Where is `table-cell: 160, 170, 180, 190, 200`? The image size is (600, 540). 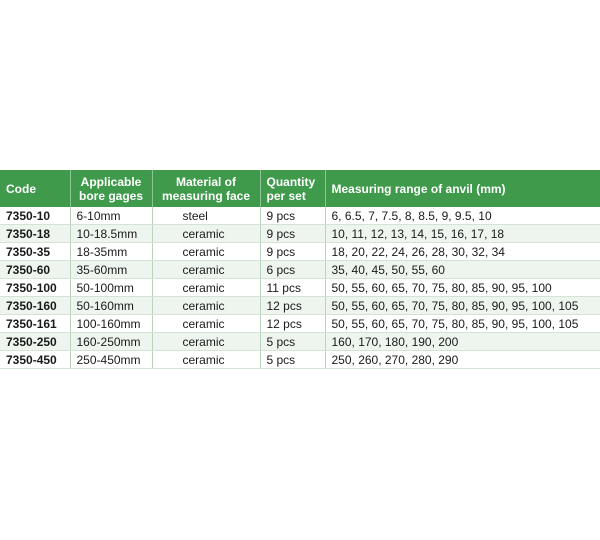
table-cell: 160, 170, 180, 190, 200 is located at coordinates (462, 341).